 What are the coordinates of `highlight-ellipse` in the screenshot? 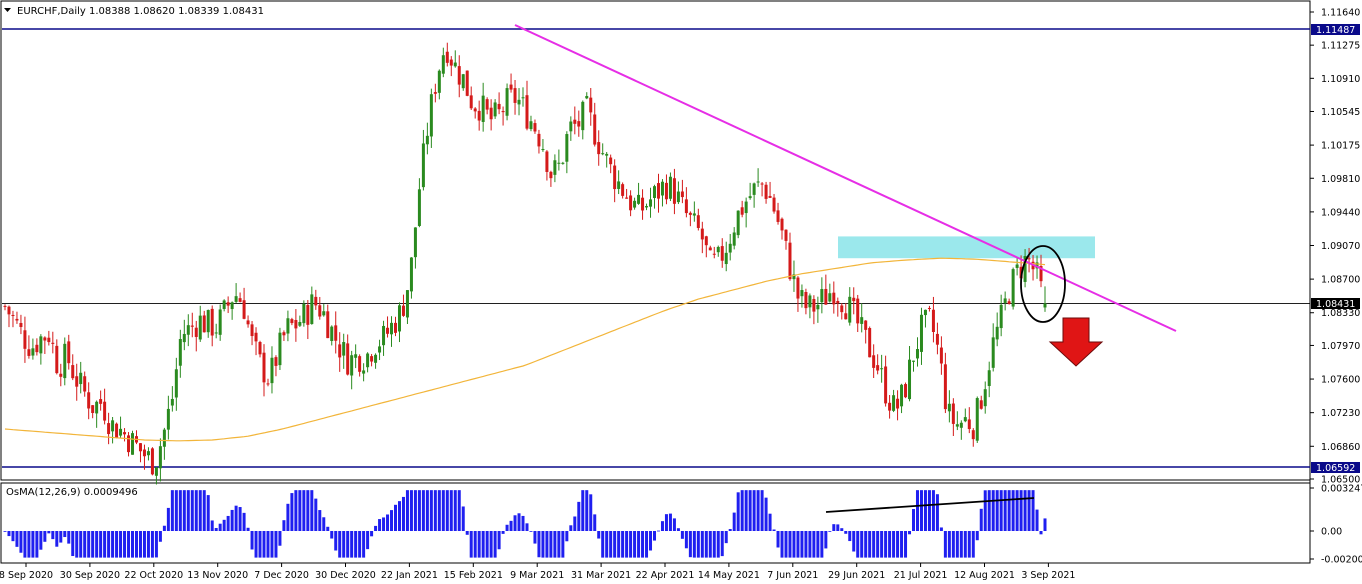 It's located at (1043, 284).